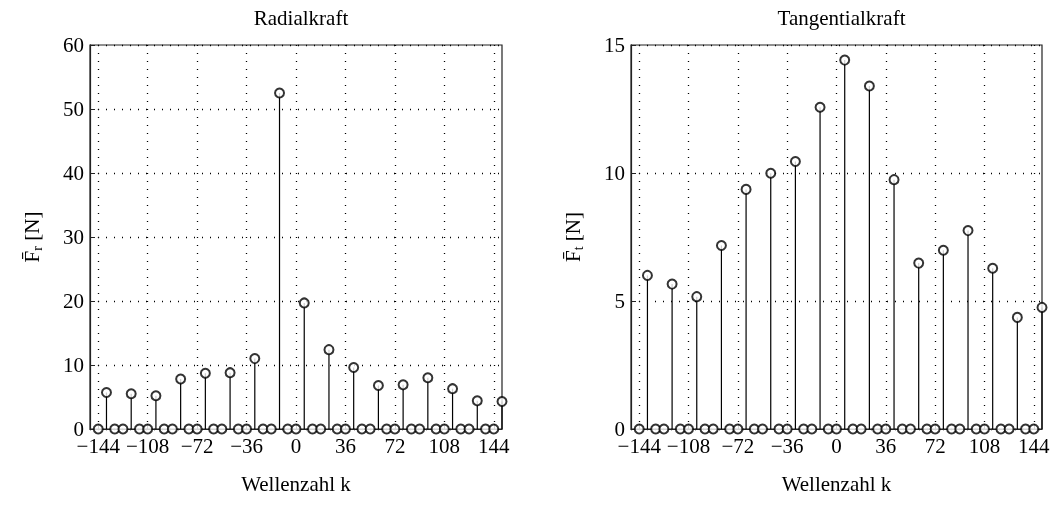 The width and height of the screenshot is (1062, 508). I want to click on x-tick-label: 72, so click(935, 445).